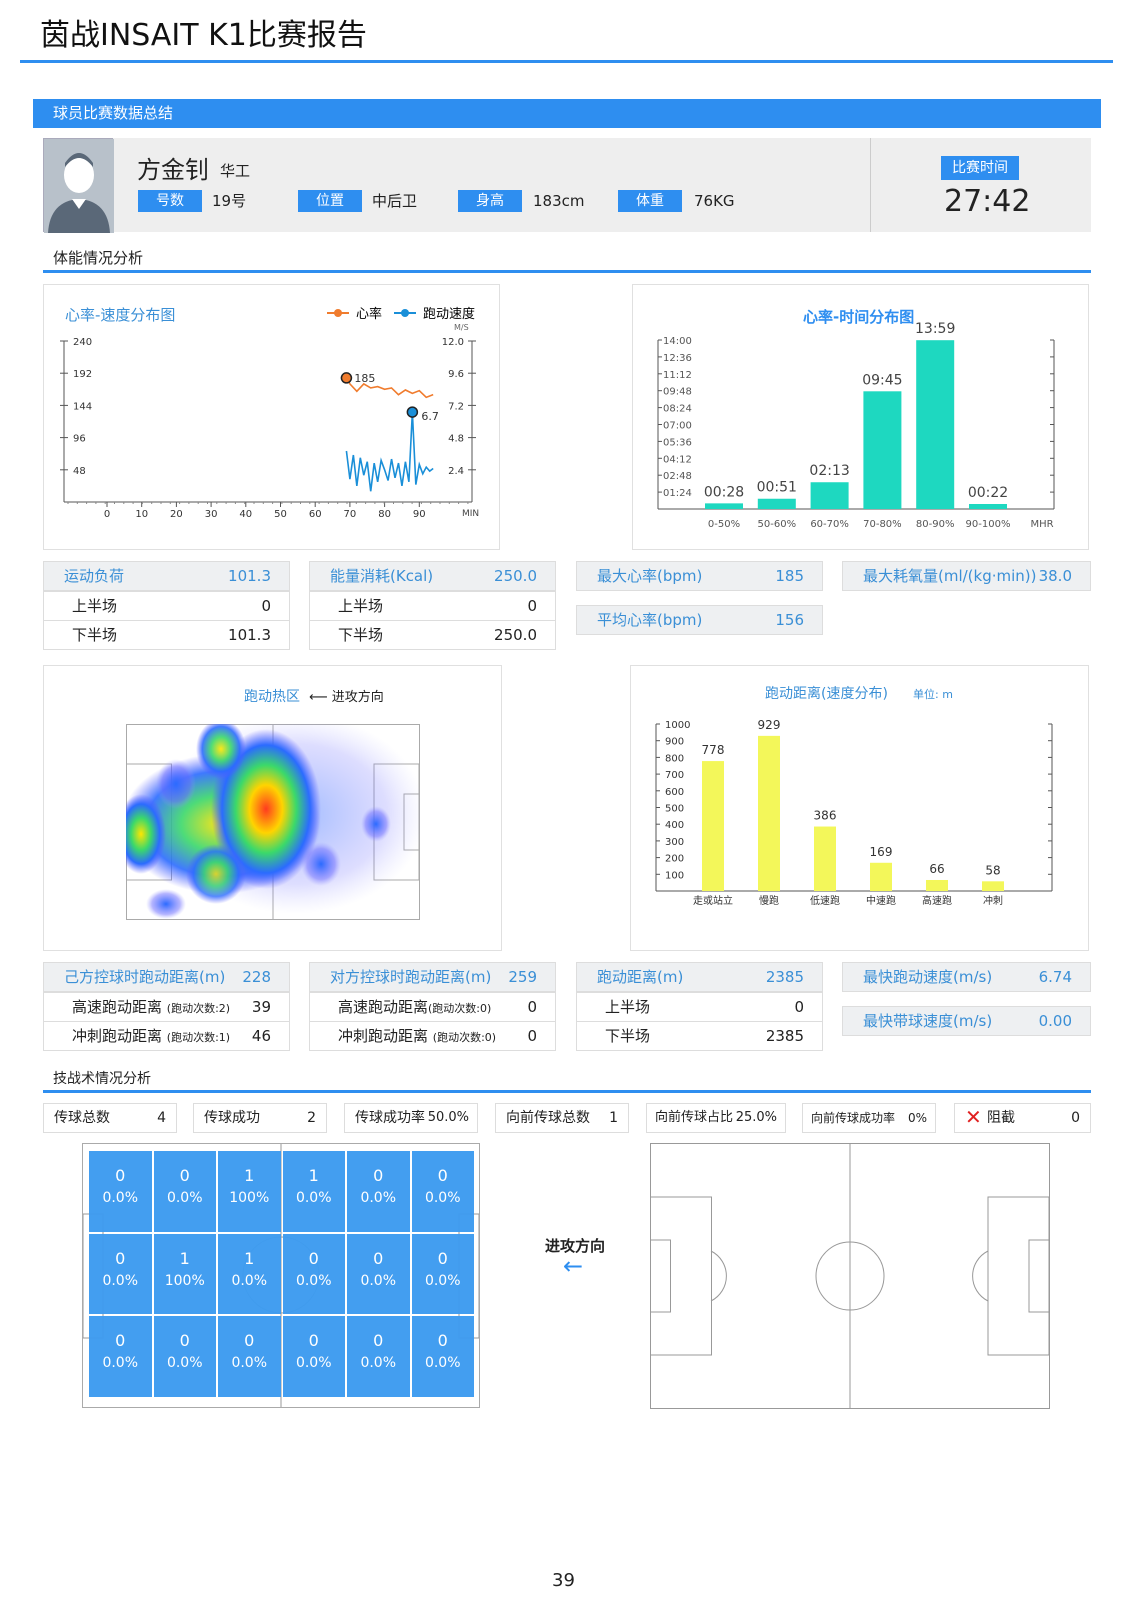  What do you see at coordinates (674, 775) in the screenshot?
I see `y-tick-label: 700` at bounding box center [674, 775].